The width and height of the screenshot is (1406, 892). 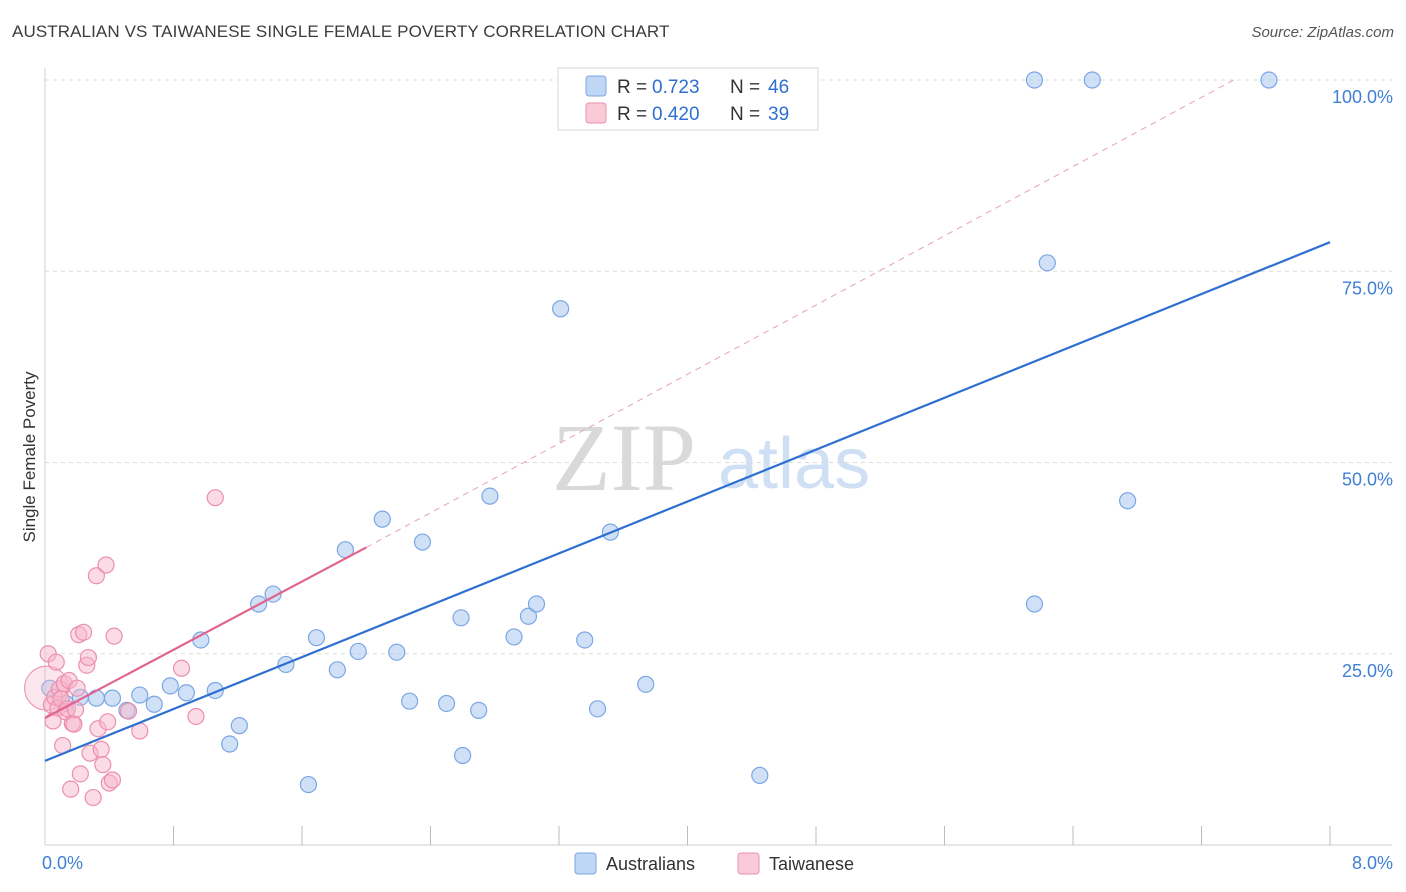 What do you see at coordinates (1367, 288) in the screenshot?
I see `y-tick-label: 75.0%` at bounding box center [1367, 288].